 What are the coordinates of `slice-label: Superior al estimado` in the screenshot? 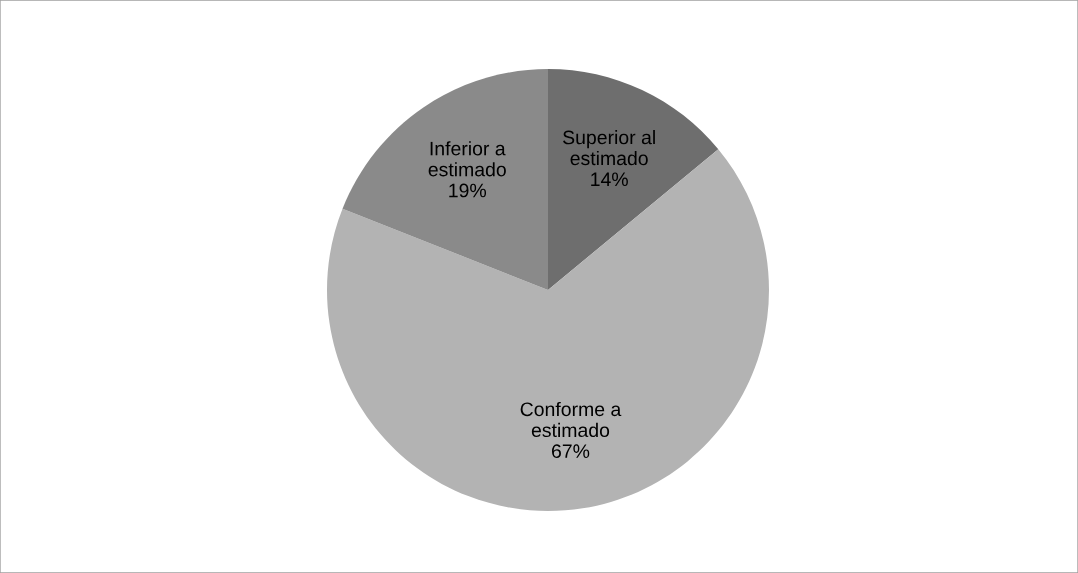 It's located at (609, 148).